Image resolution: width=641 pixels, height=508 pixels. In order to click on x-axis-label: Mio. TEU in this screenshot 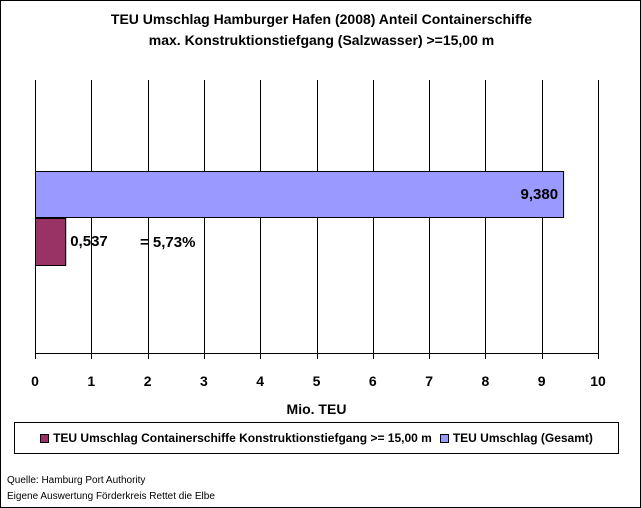, I will do `click(317, 409)`.